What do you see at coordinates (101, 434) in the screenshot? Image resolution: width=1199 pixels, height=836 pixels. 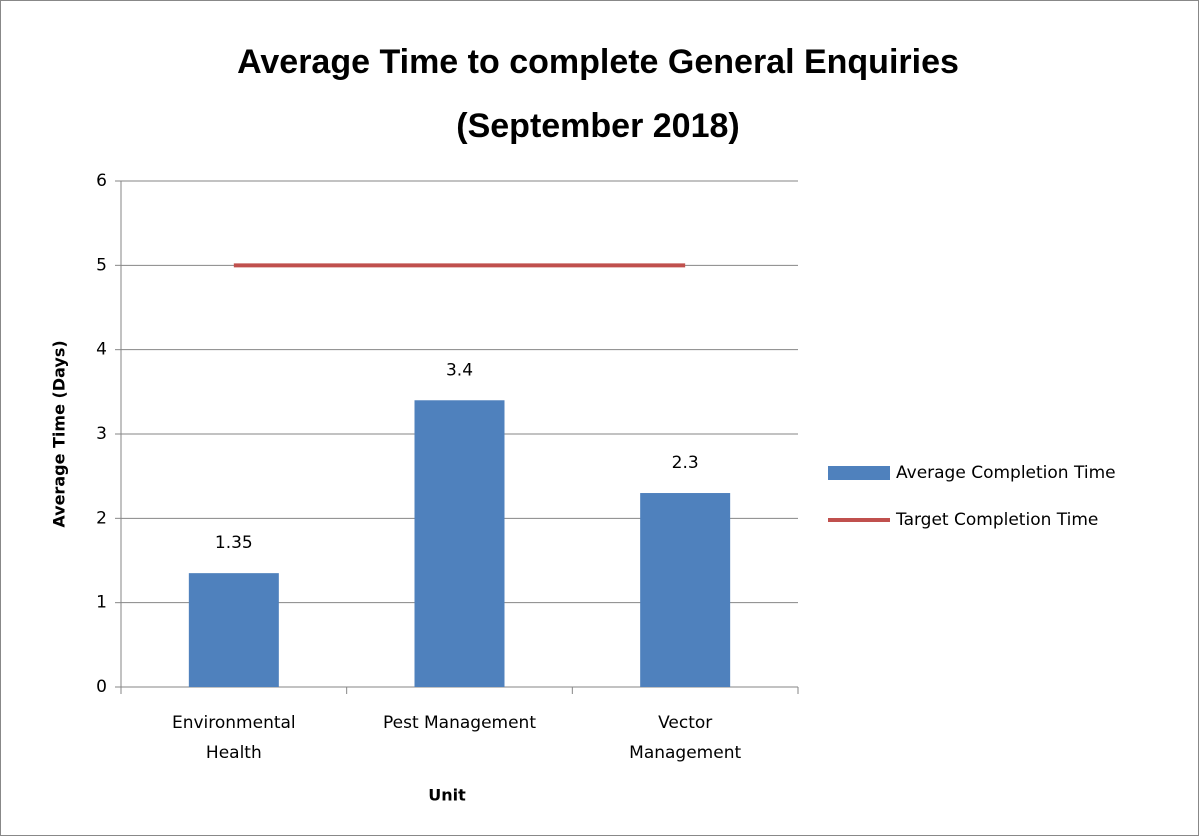 I see `y-tick-label: 3` at bounding box center [101, 434].